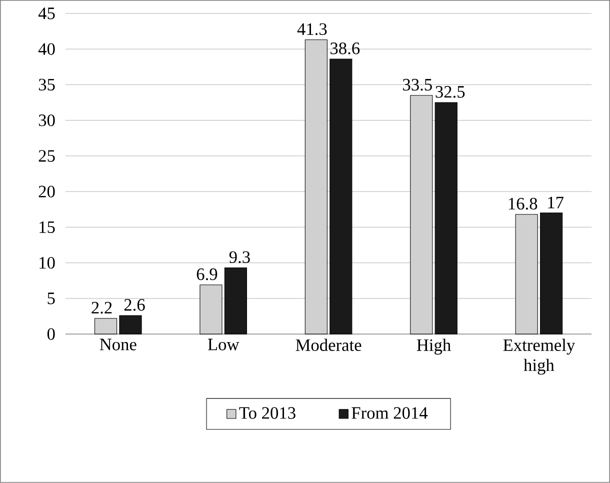 This screenshot has width=610, height=483. I want to click on x-tick-label: High, so click(433, 346).